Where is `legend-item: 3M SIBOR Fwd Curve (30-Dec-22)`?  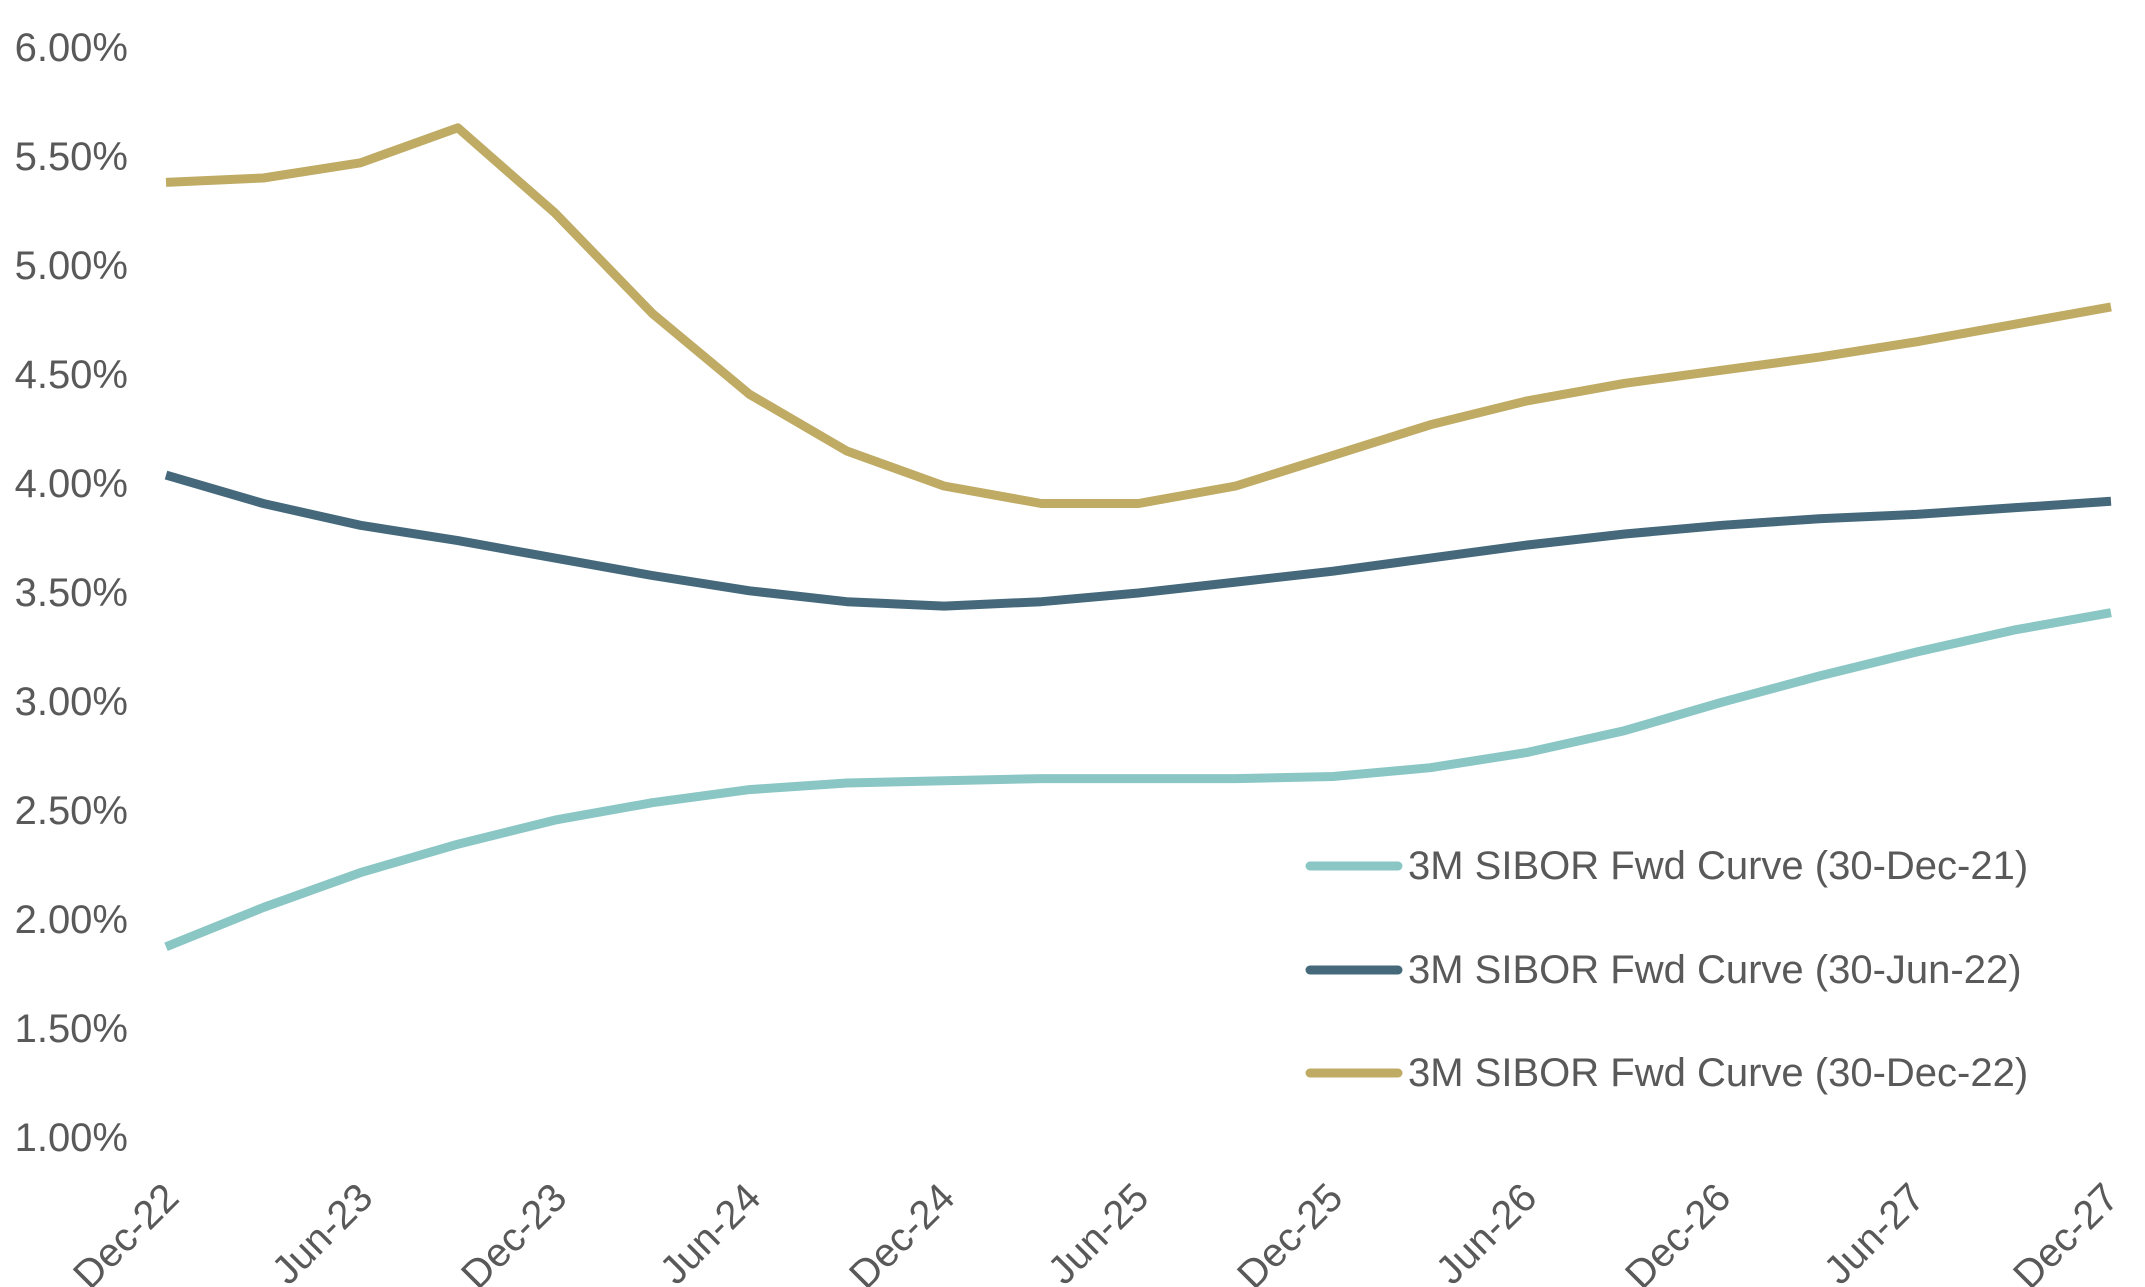 legend-item: 3M SIBOR Fwd Curve (30-Dec-22) is located at coordinates (1666, 1073).